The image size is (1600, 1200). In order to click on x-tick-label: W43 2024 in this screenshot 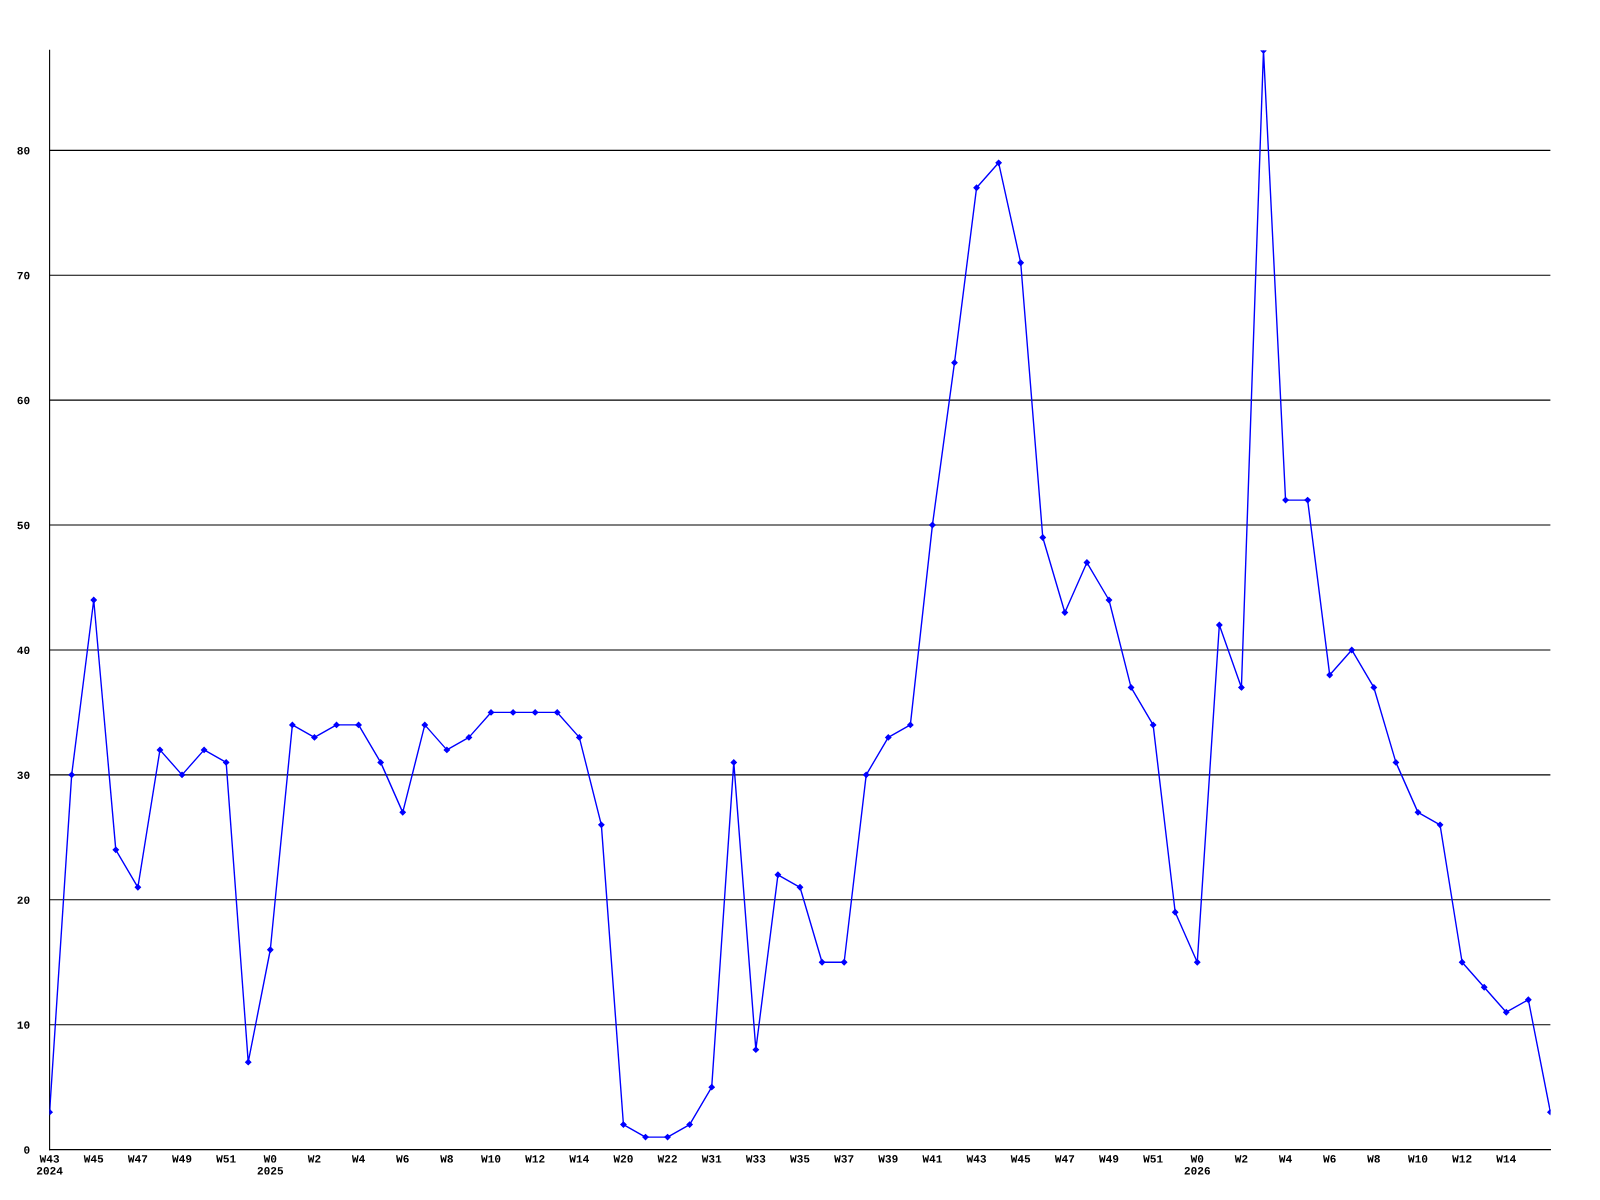, I will do `click(49, 1165)`.